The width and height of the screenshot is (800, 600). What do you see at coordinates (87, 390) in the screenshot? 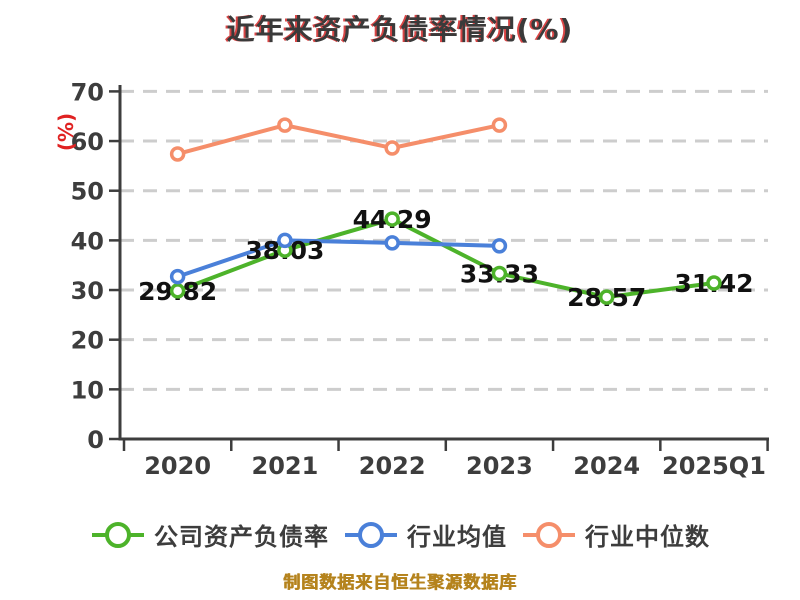
I see `y-tick-label: 10` at bounding box center [87, 390].